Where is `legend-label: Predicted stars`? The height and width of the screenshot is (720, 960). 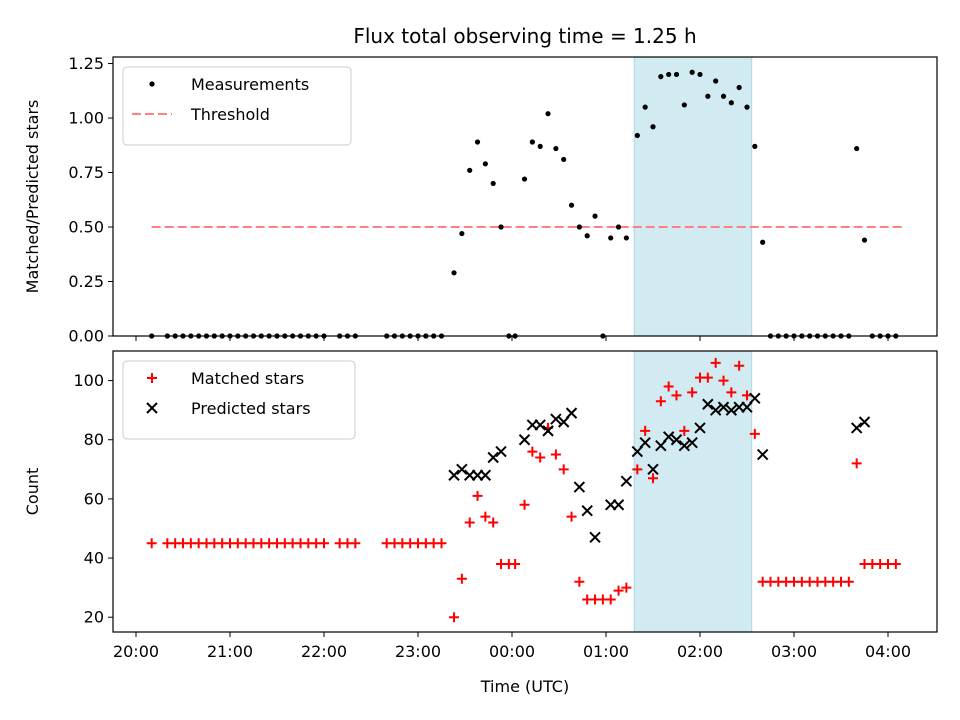
legend-label: Predicted stars is located at coordinates (251, 408).